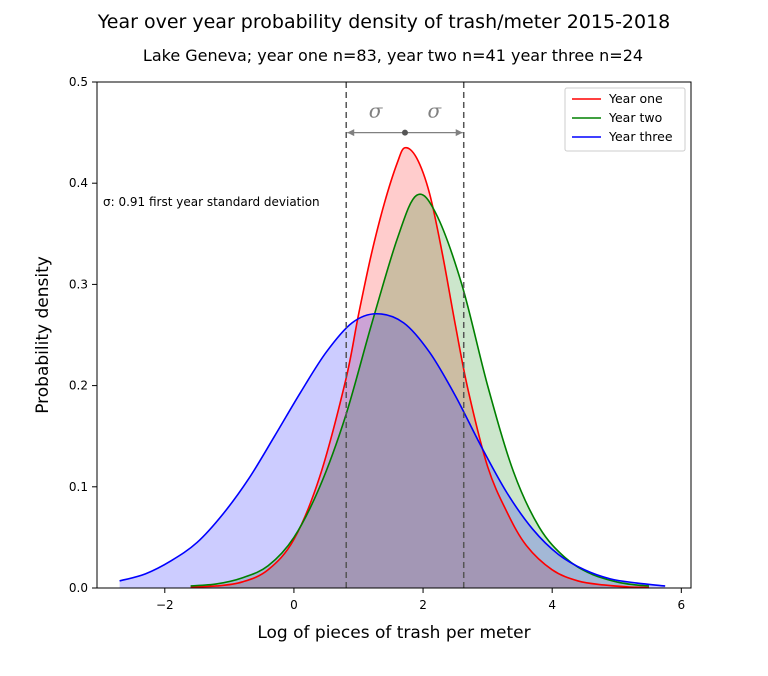 The image size is (768, 676). I want to click on x-tick-label: 0, so click(294, 605).